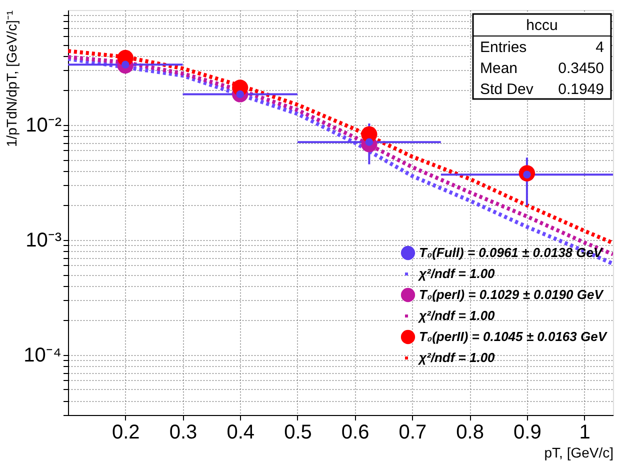 The height and width of the screenshot is (463, 642). Describe the element at coordinates (126, 433) in the screenshot. I see `x-tick-label: 0.2` at that location.